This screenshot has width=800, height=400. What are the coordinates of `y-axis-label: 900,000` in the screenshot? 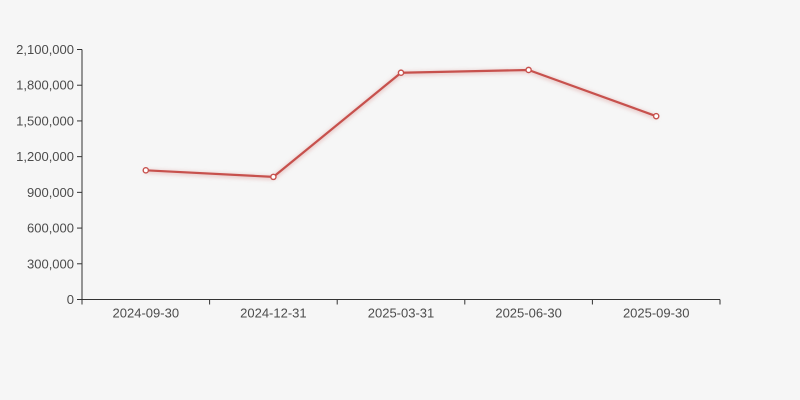 It's located at (50, 192).